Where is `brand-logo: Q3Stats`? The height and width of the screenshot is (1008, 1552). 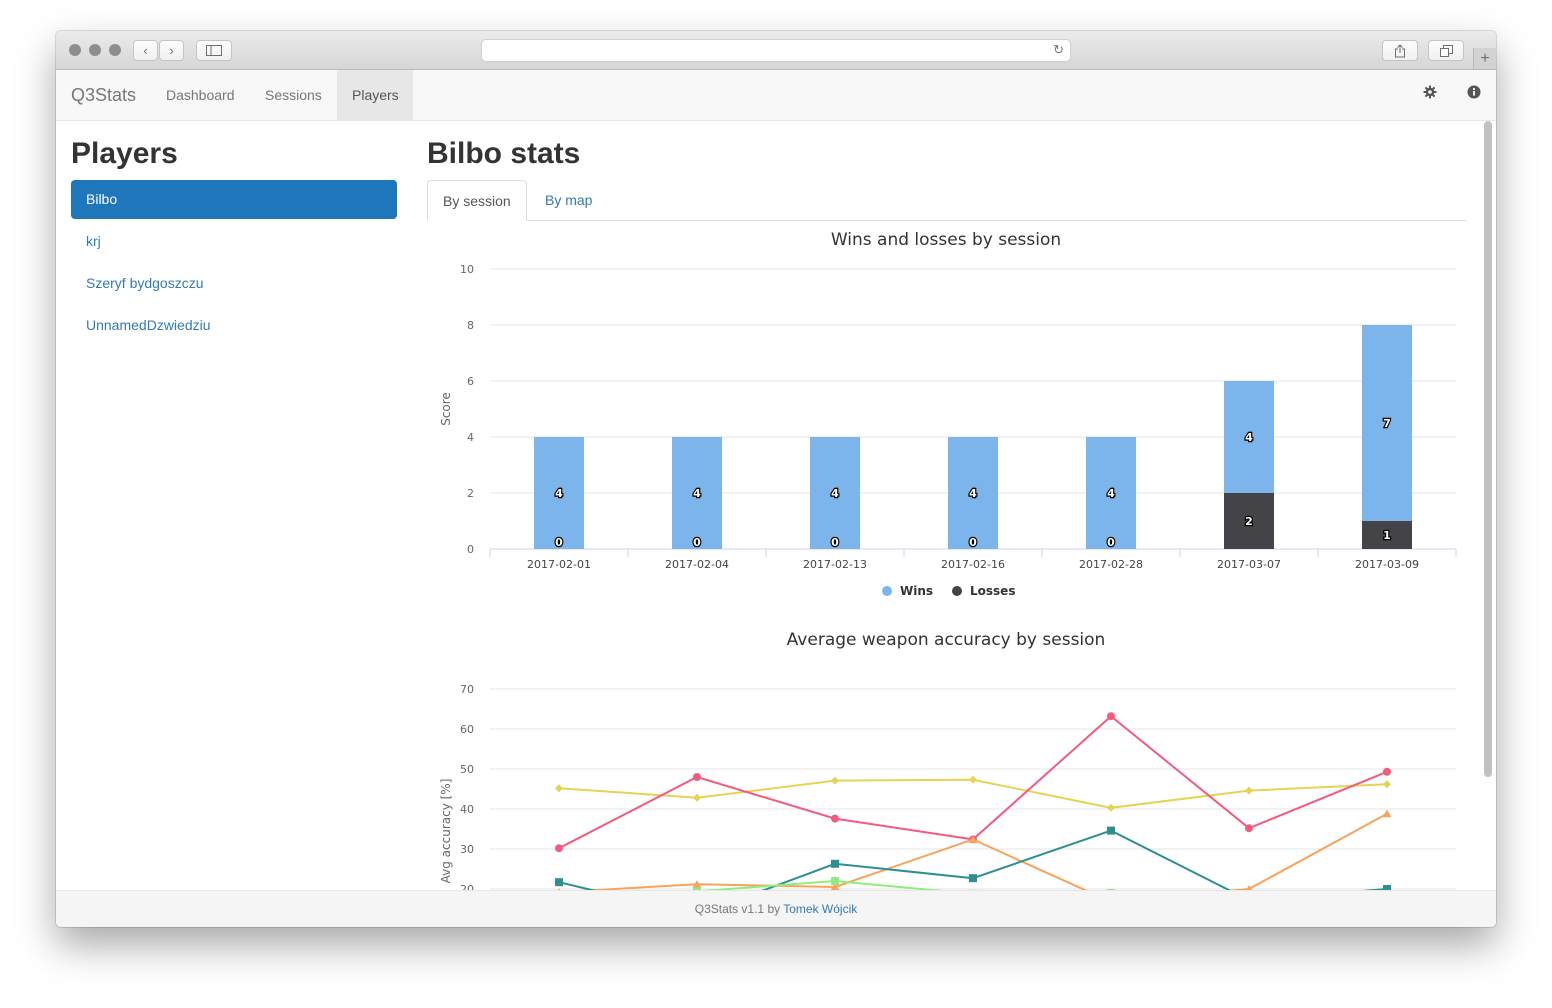
brand-logo: Q3Stats is located at coordinates (104, 95).